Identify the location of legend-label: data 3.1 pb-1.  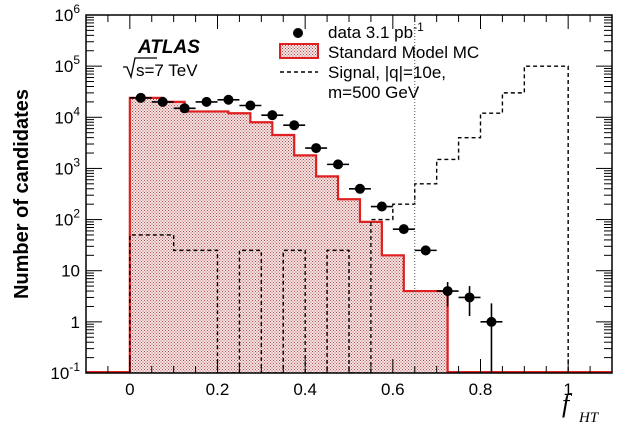
(376, 31).